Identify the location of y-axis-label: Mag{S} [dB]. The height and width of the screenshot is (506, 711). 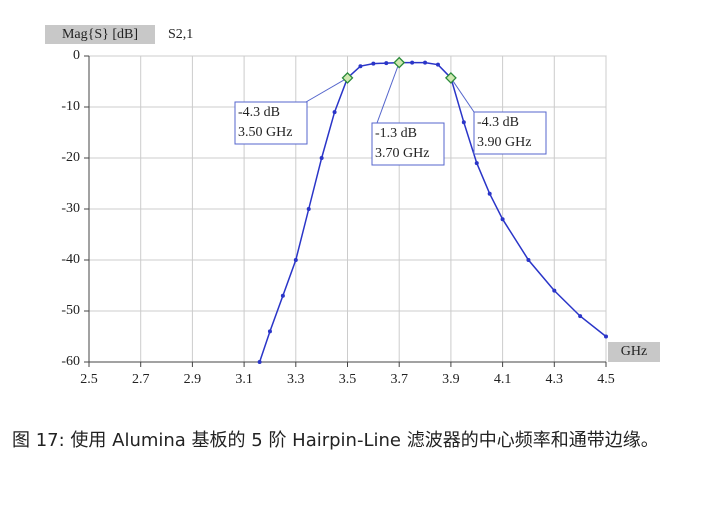
(100, 34).